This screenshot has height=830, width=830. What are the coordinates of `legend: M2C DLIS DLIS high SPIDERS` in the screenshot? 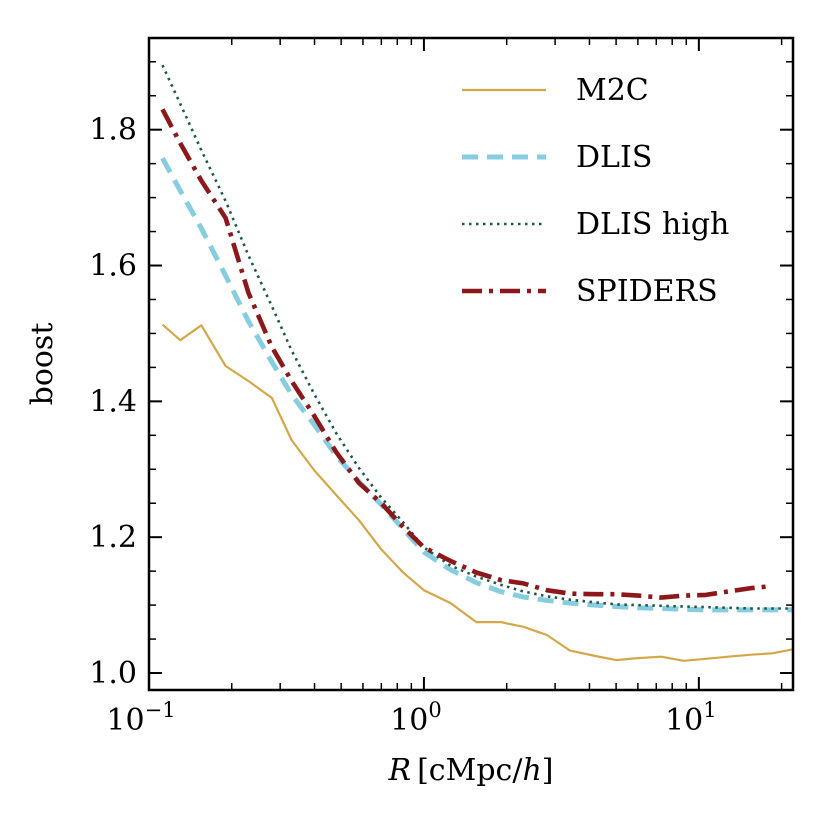 It's located at (595, 191).